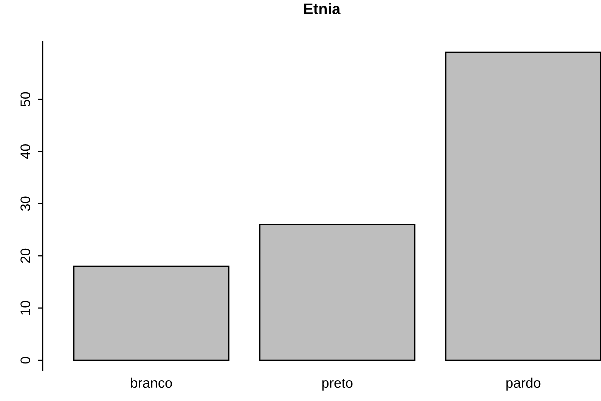 This screenshot has height=401, width=601. What do you see at coordinates (25, 152) in the screenshot?
I see `y-tick-label: 40` at bounding box center [25, 152].